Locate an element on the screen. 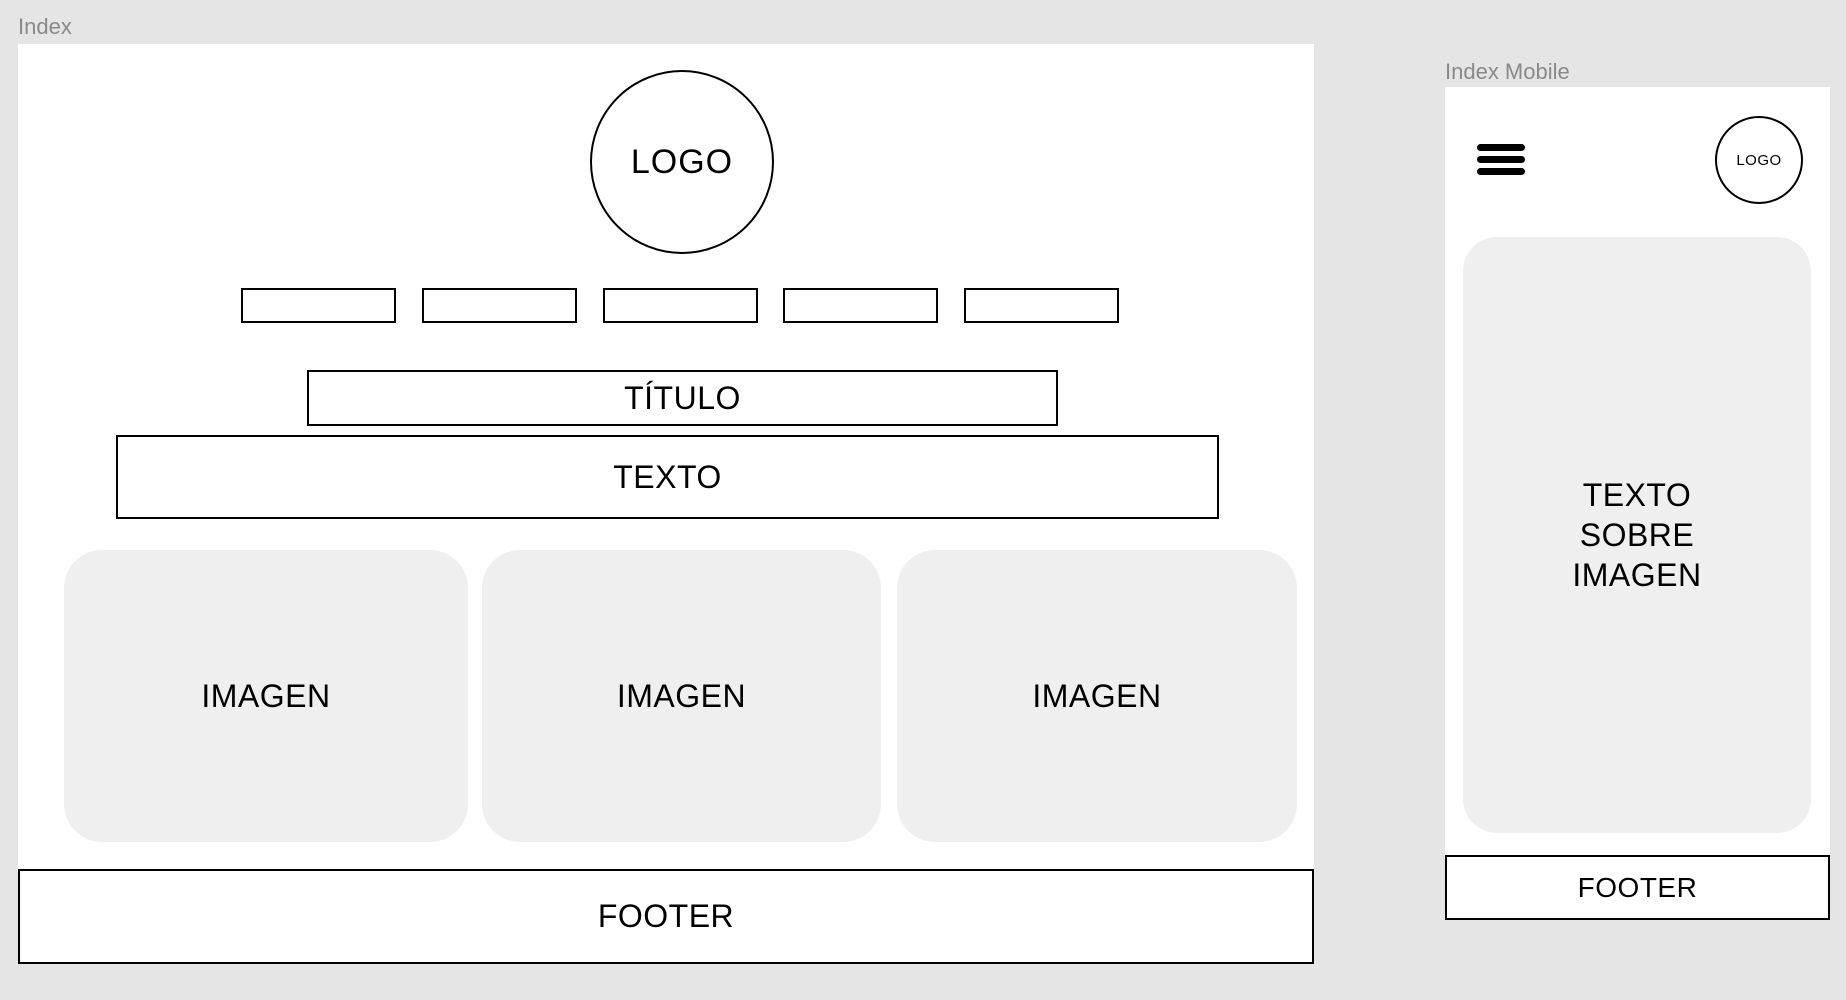 This screenshot has height=1000, width=1846. mobile-hero-image: TEXTO SOBRE IMAGEN is located at coordinates (1637, 535).